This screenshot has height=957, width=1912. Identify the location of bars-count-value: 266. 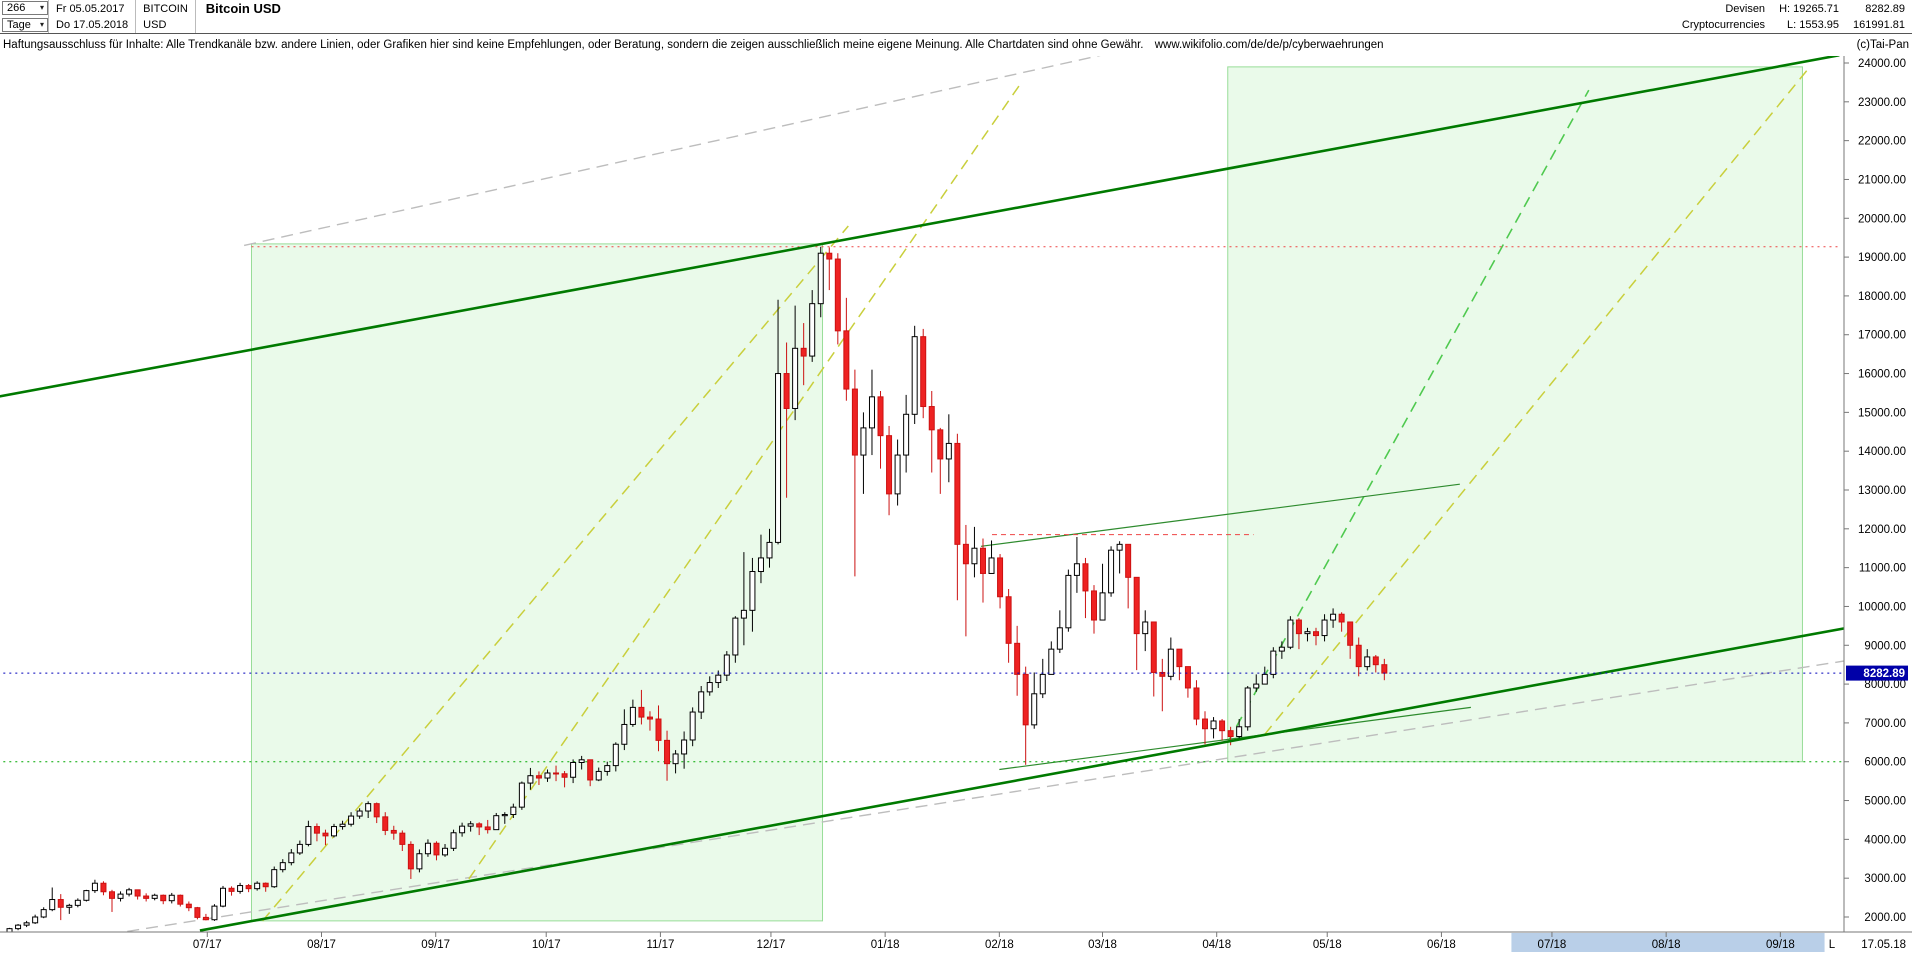
(16, 8).